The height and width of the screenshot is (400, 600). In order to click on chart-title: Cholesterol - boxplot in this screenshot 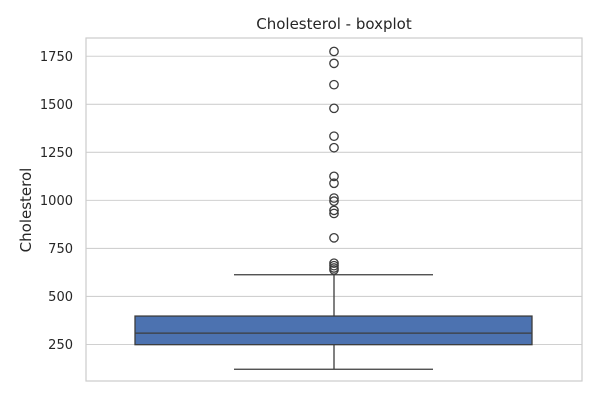, I will do `click(334, 24)`.